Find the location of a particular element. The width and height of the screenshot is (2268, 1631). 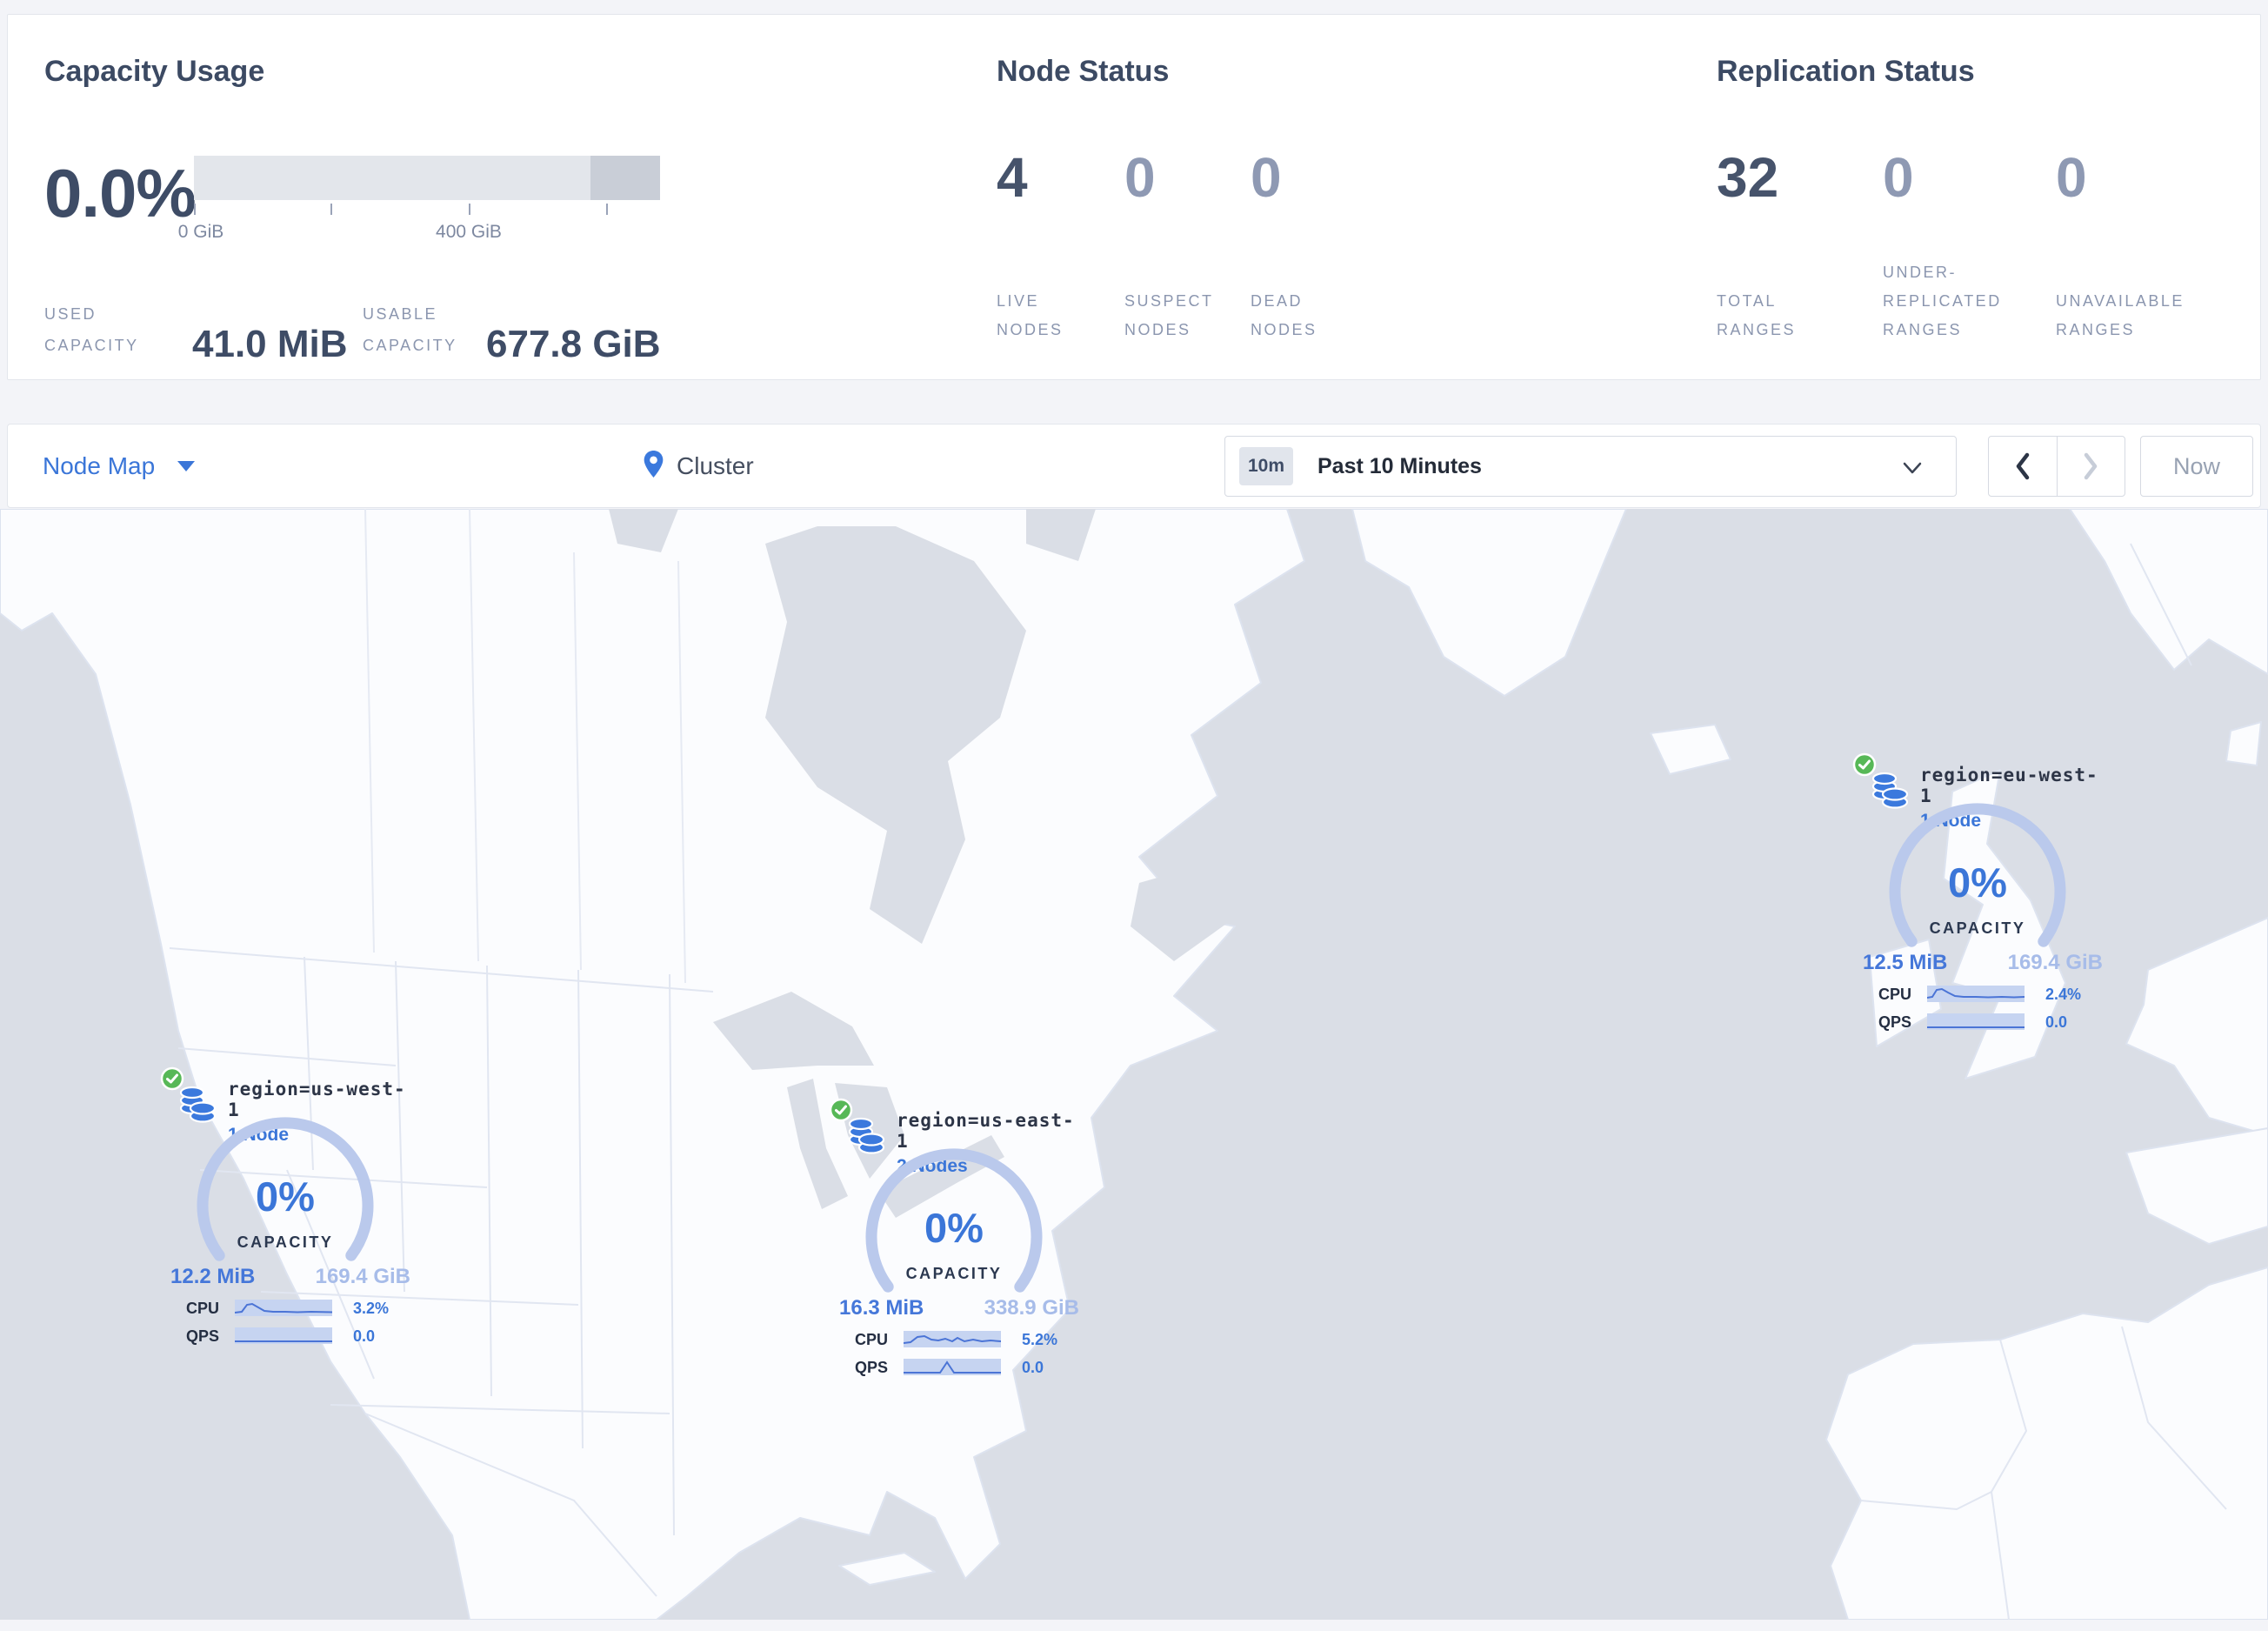

under-replicated-ranges-label: UNDER-REPLICATED RANGES is located at coordinates (1942, 301).